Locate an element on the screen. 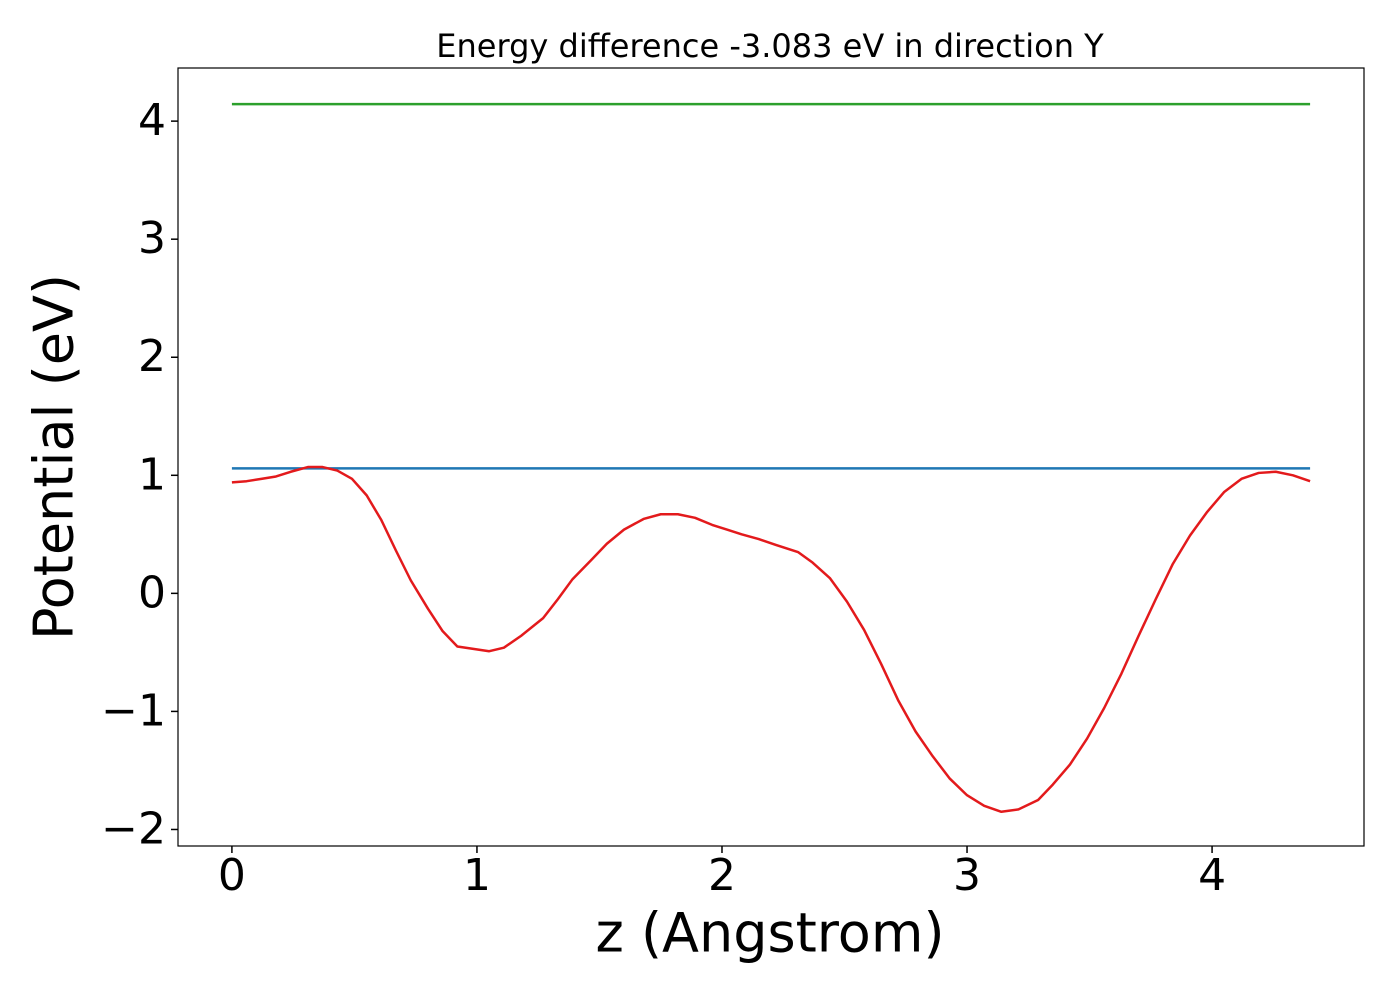 The height and width of the screenshot is (1000, 1400). x-tick-label: 0 is located at coordinates (232, 875).